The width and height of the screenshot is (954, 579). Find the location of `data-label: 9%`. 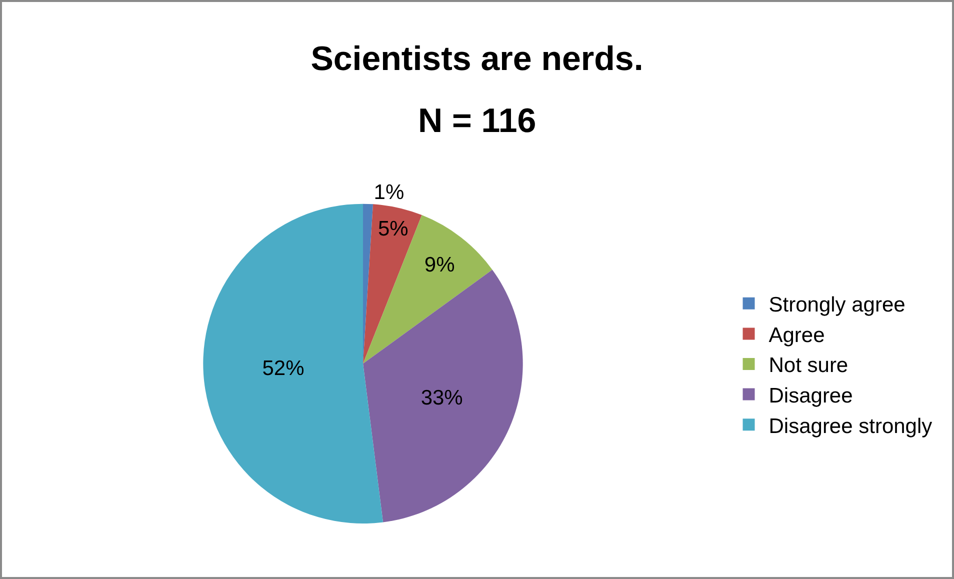

data-label: 9% is located at coordinates (439, 264).